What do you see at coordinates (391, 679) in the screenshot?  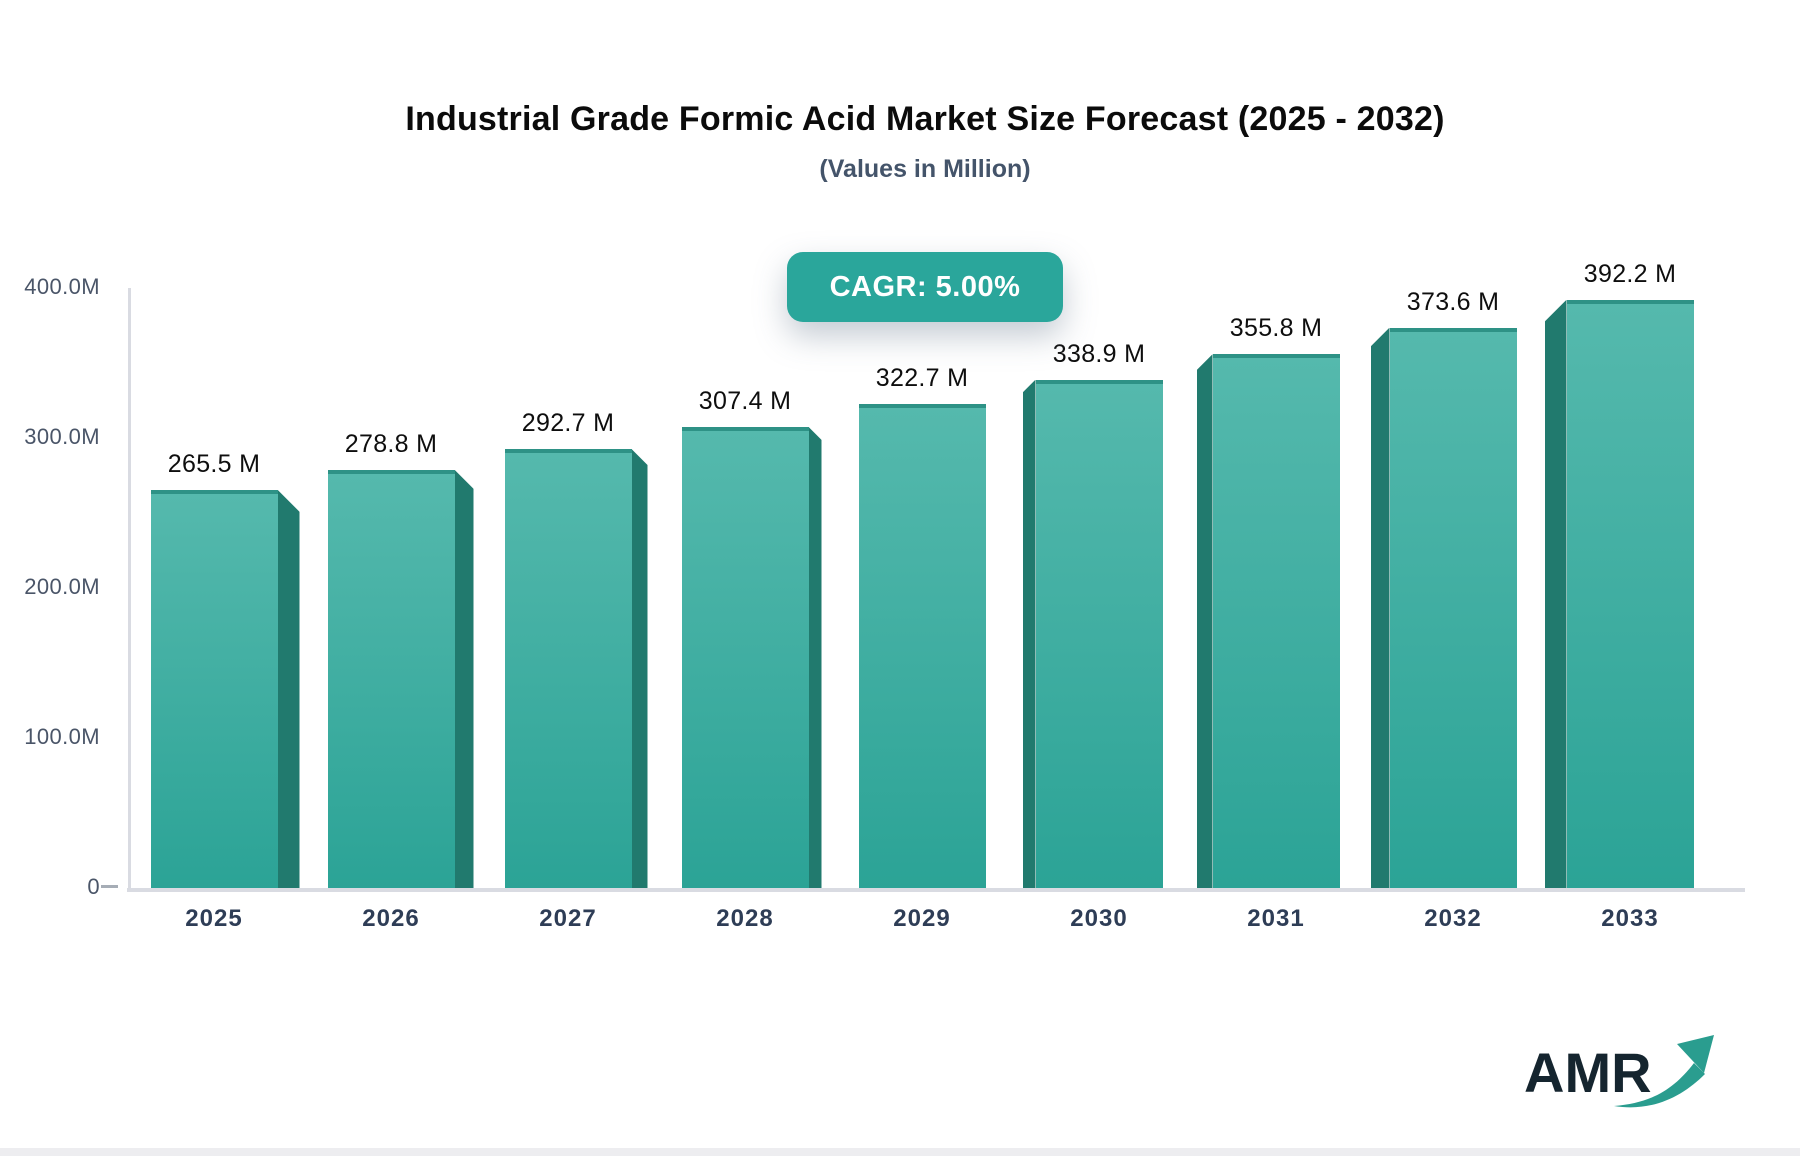 I see `bar-2026` at bounding box center [391, 679].